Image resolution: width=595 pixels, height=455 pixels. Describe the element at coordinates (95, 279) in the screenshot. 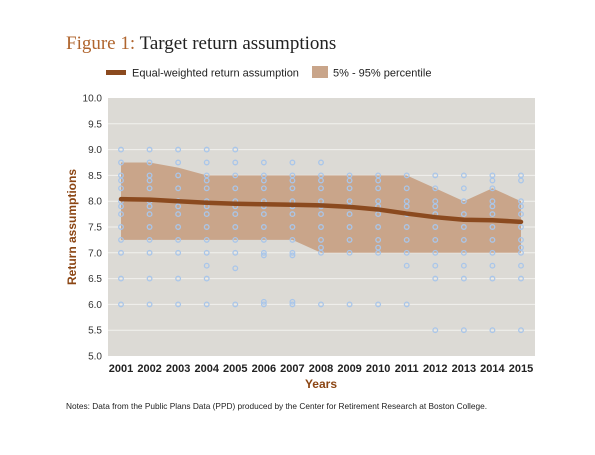

I see `y-tick-label: 6.5` at that location.